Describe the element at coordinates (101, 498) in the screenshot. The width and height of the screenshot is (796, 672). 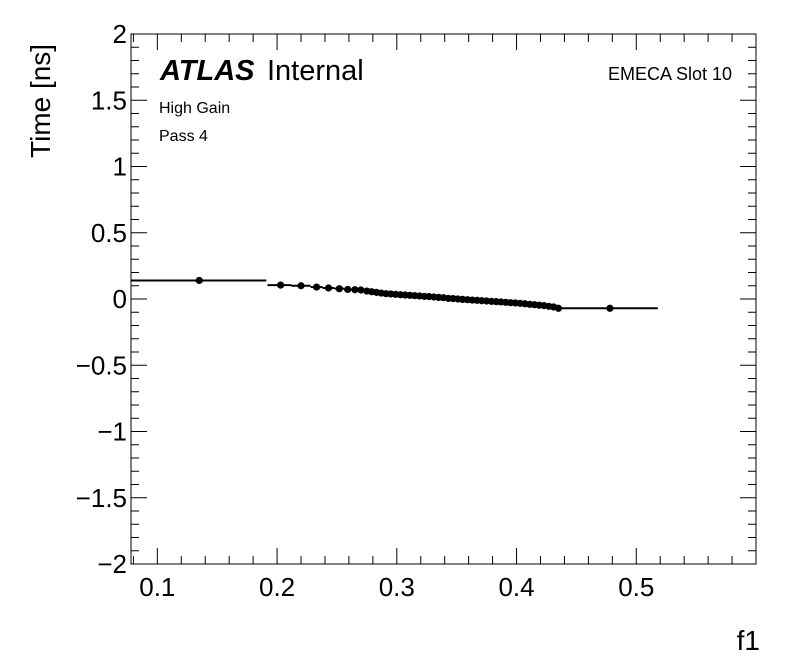
I see `y-tick-label: −1.5` at that location.